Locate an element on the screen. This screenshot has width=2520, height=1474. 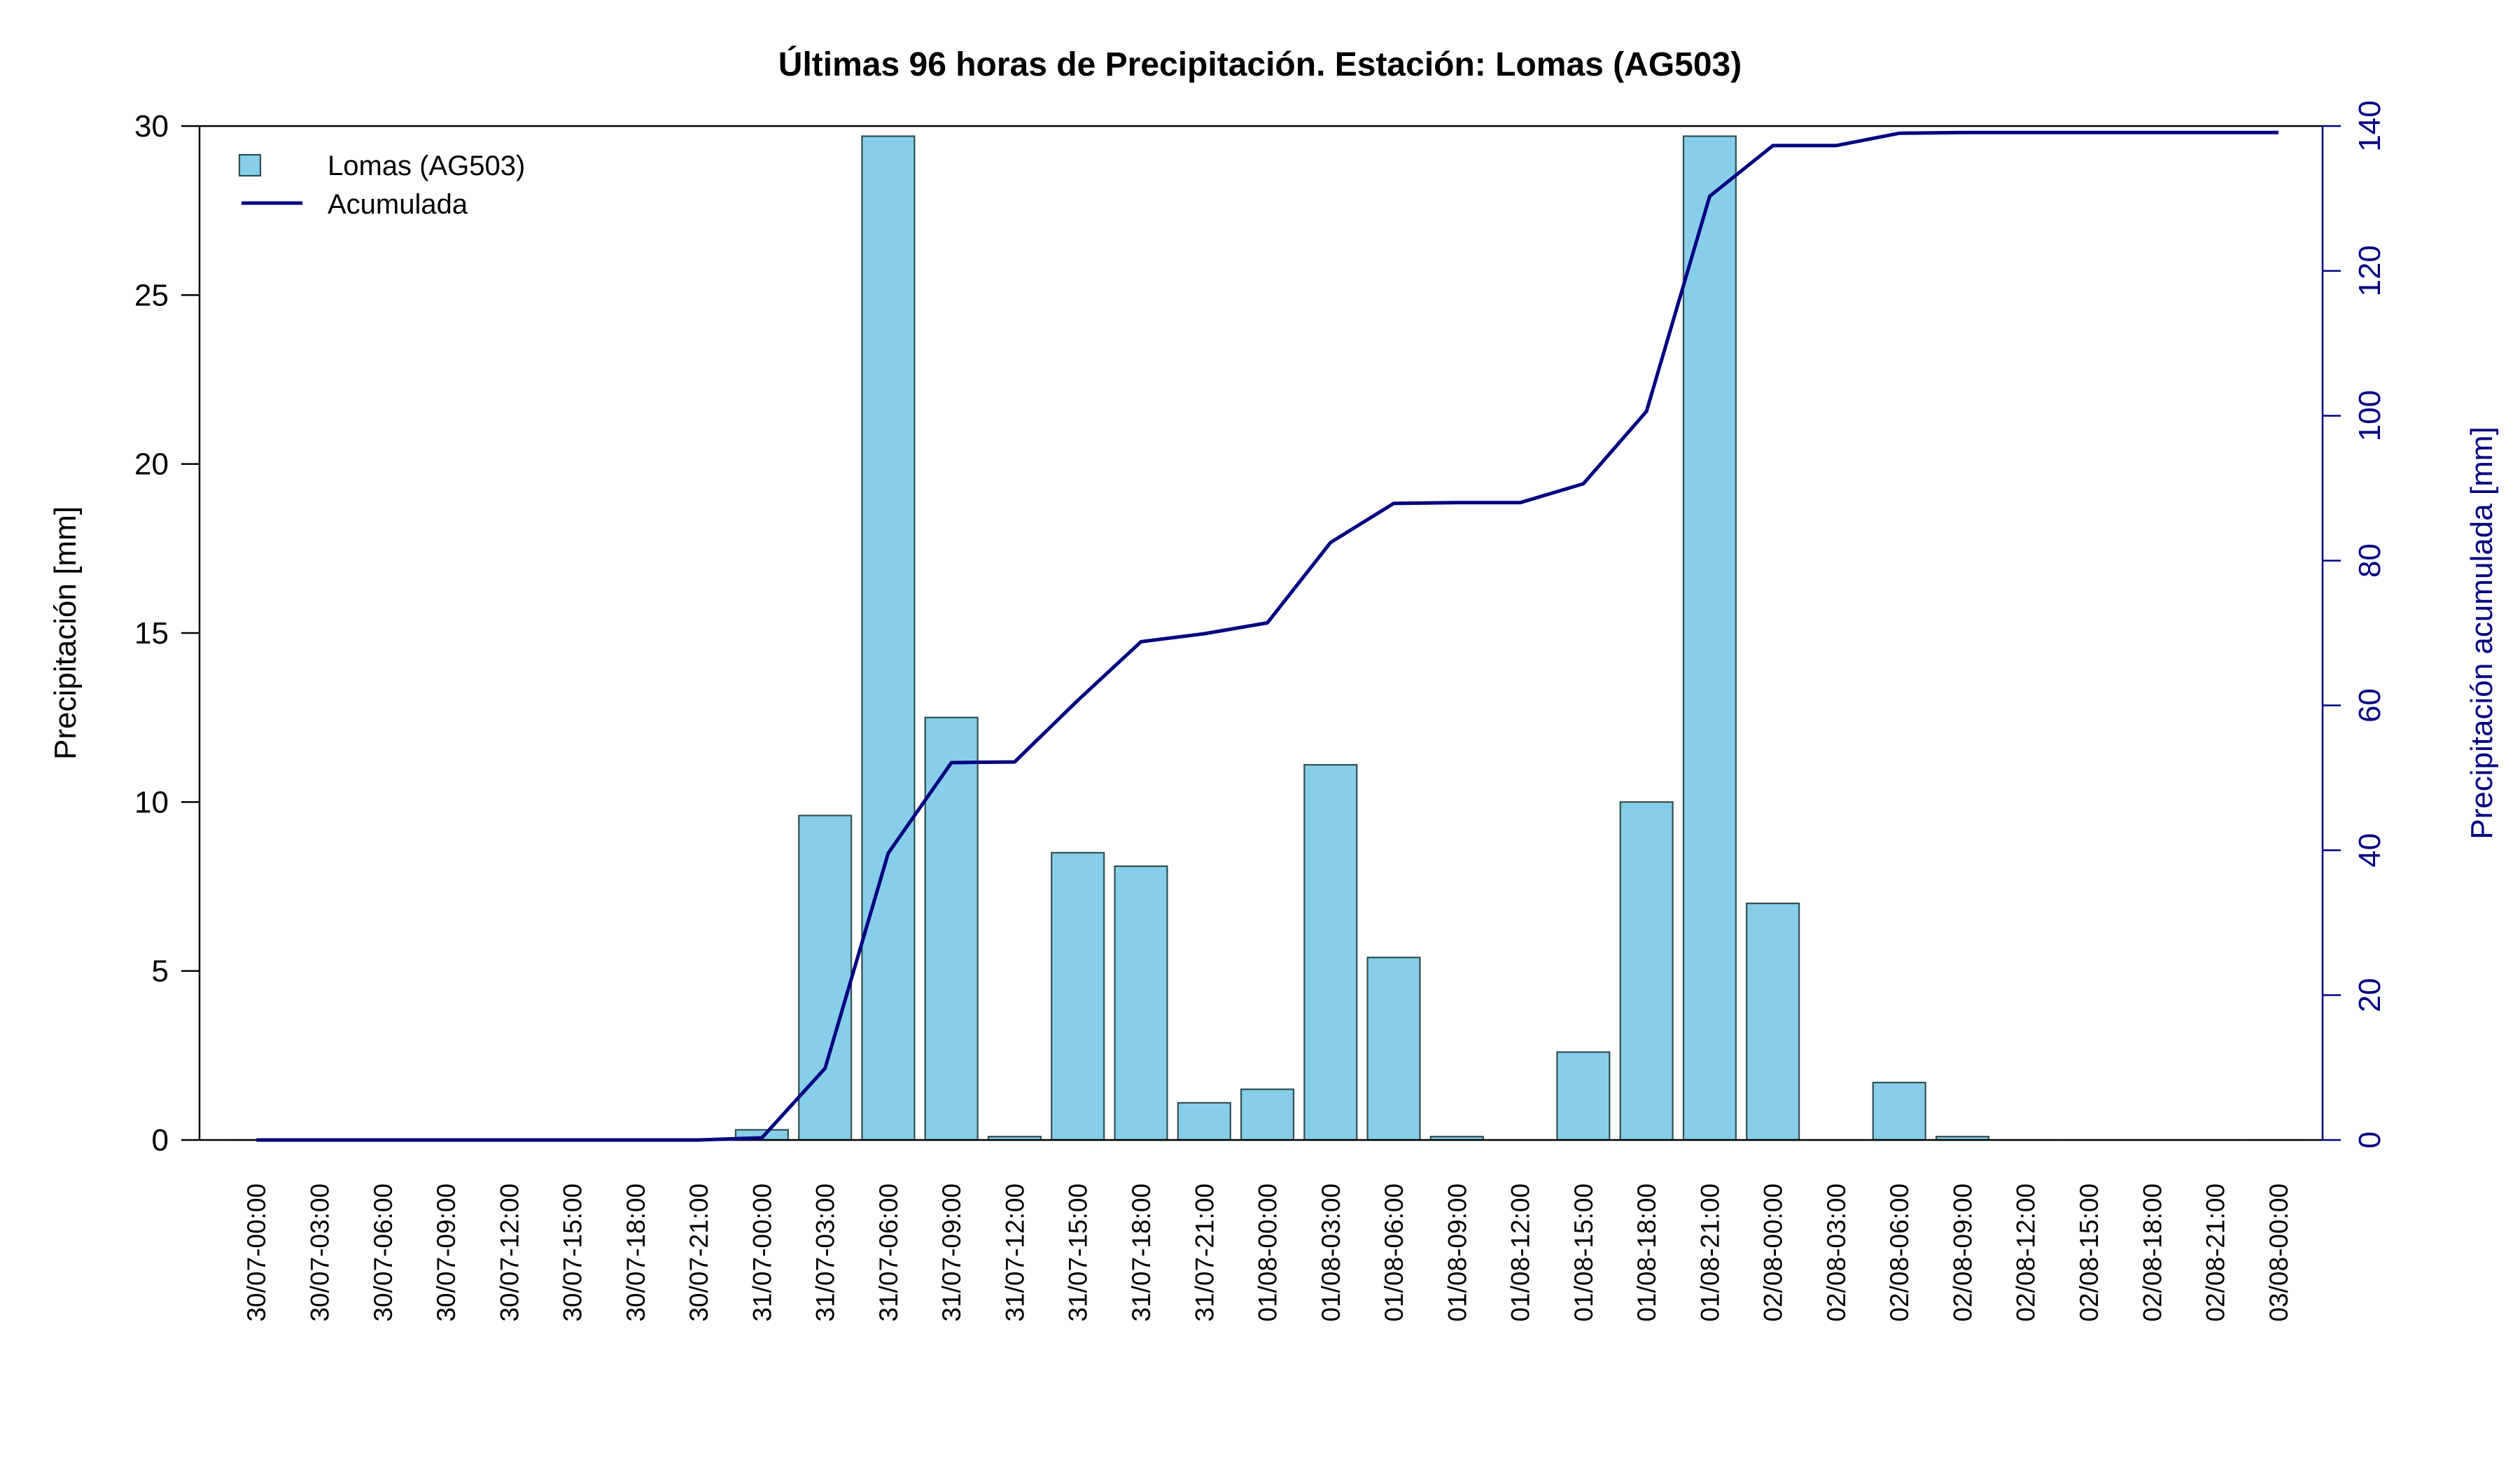
x-tick-label: 02/08-18:00 is located at coordinates (2152, 1253).